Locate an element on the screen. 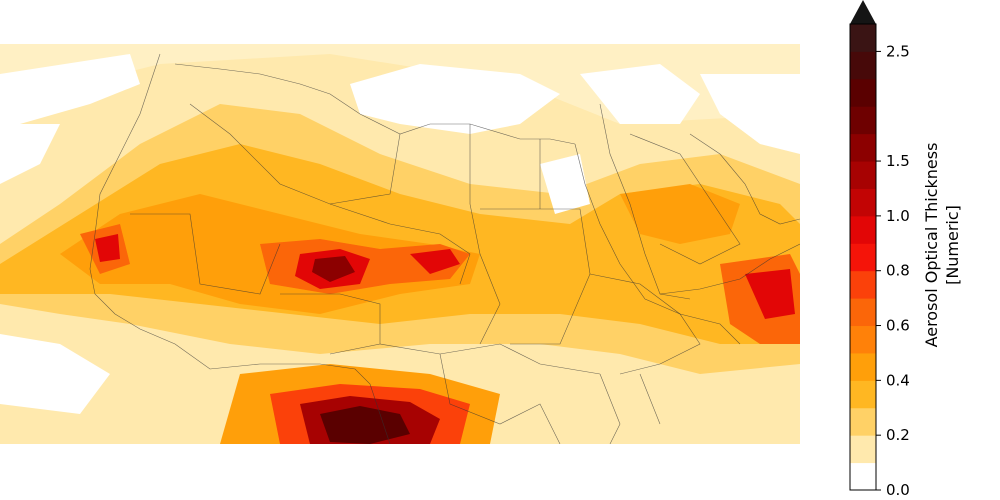 This screenshot has height=500, width=1000. border-niger is located at coordinates (400, 244).